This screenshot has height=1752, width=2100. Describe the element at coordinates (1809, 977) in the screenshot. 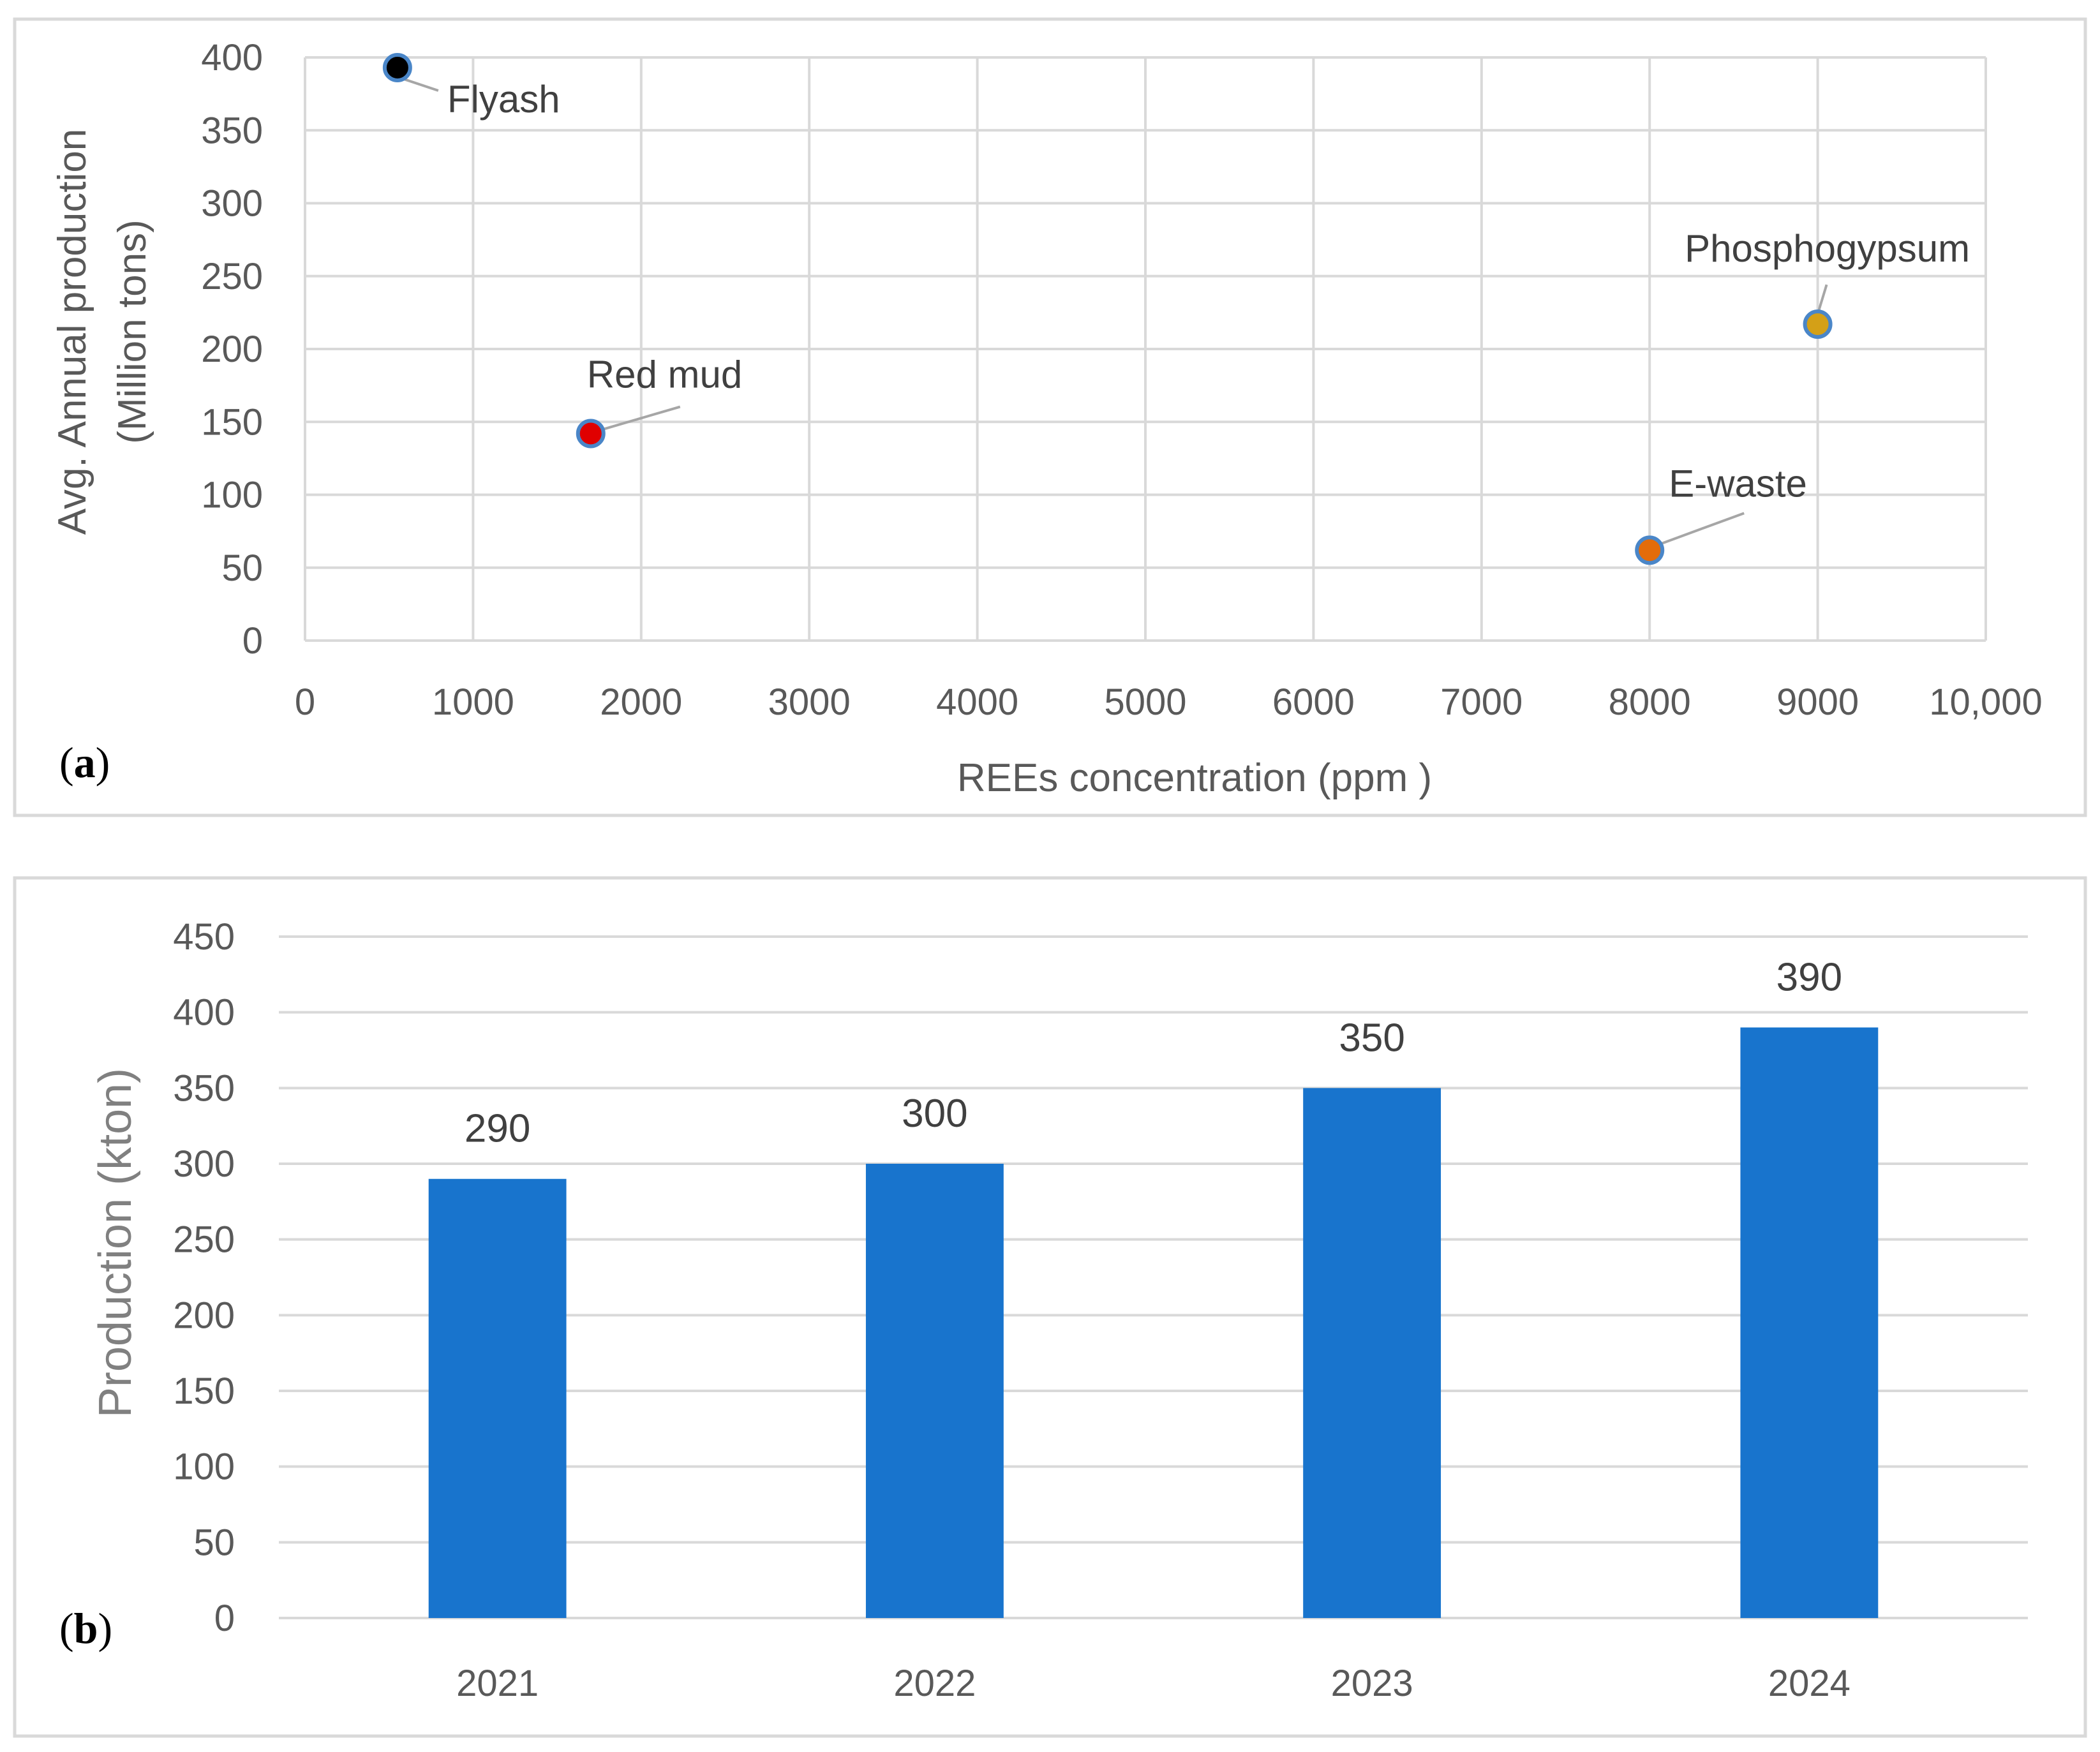

I see `bar-data-label: 390` at that location.